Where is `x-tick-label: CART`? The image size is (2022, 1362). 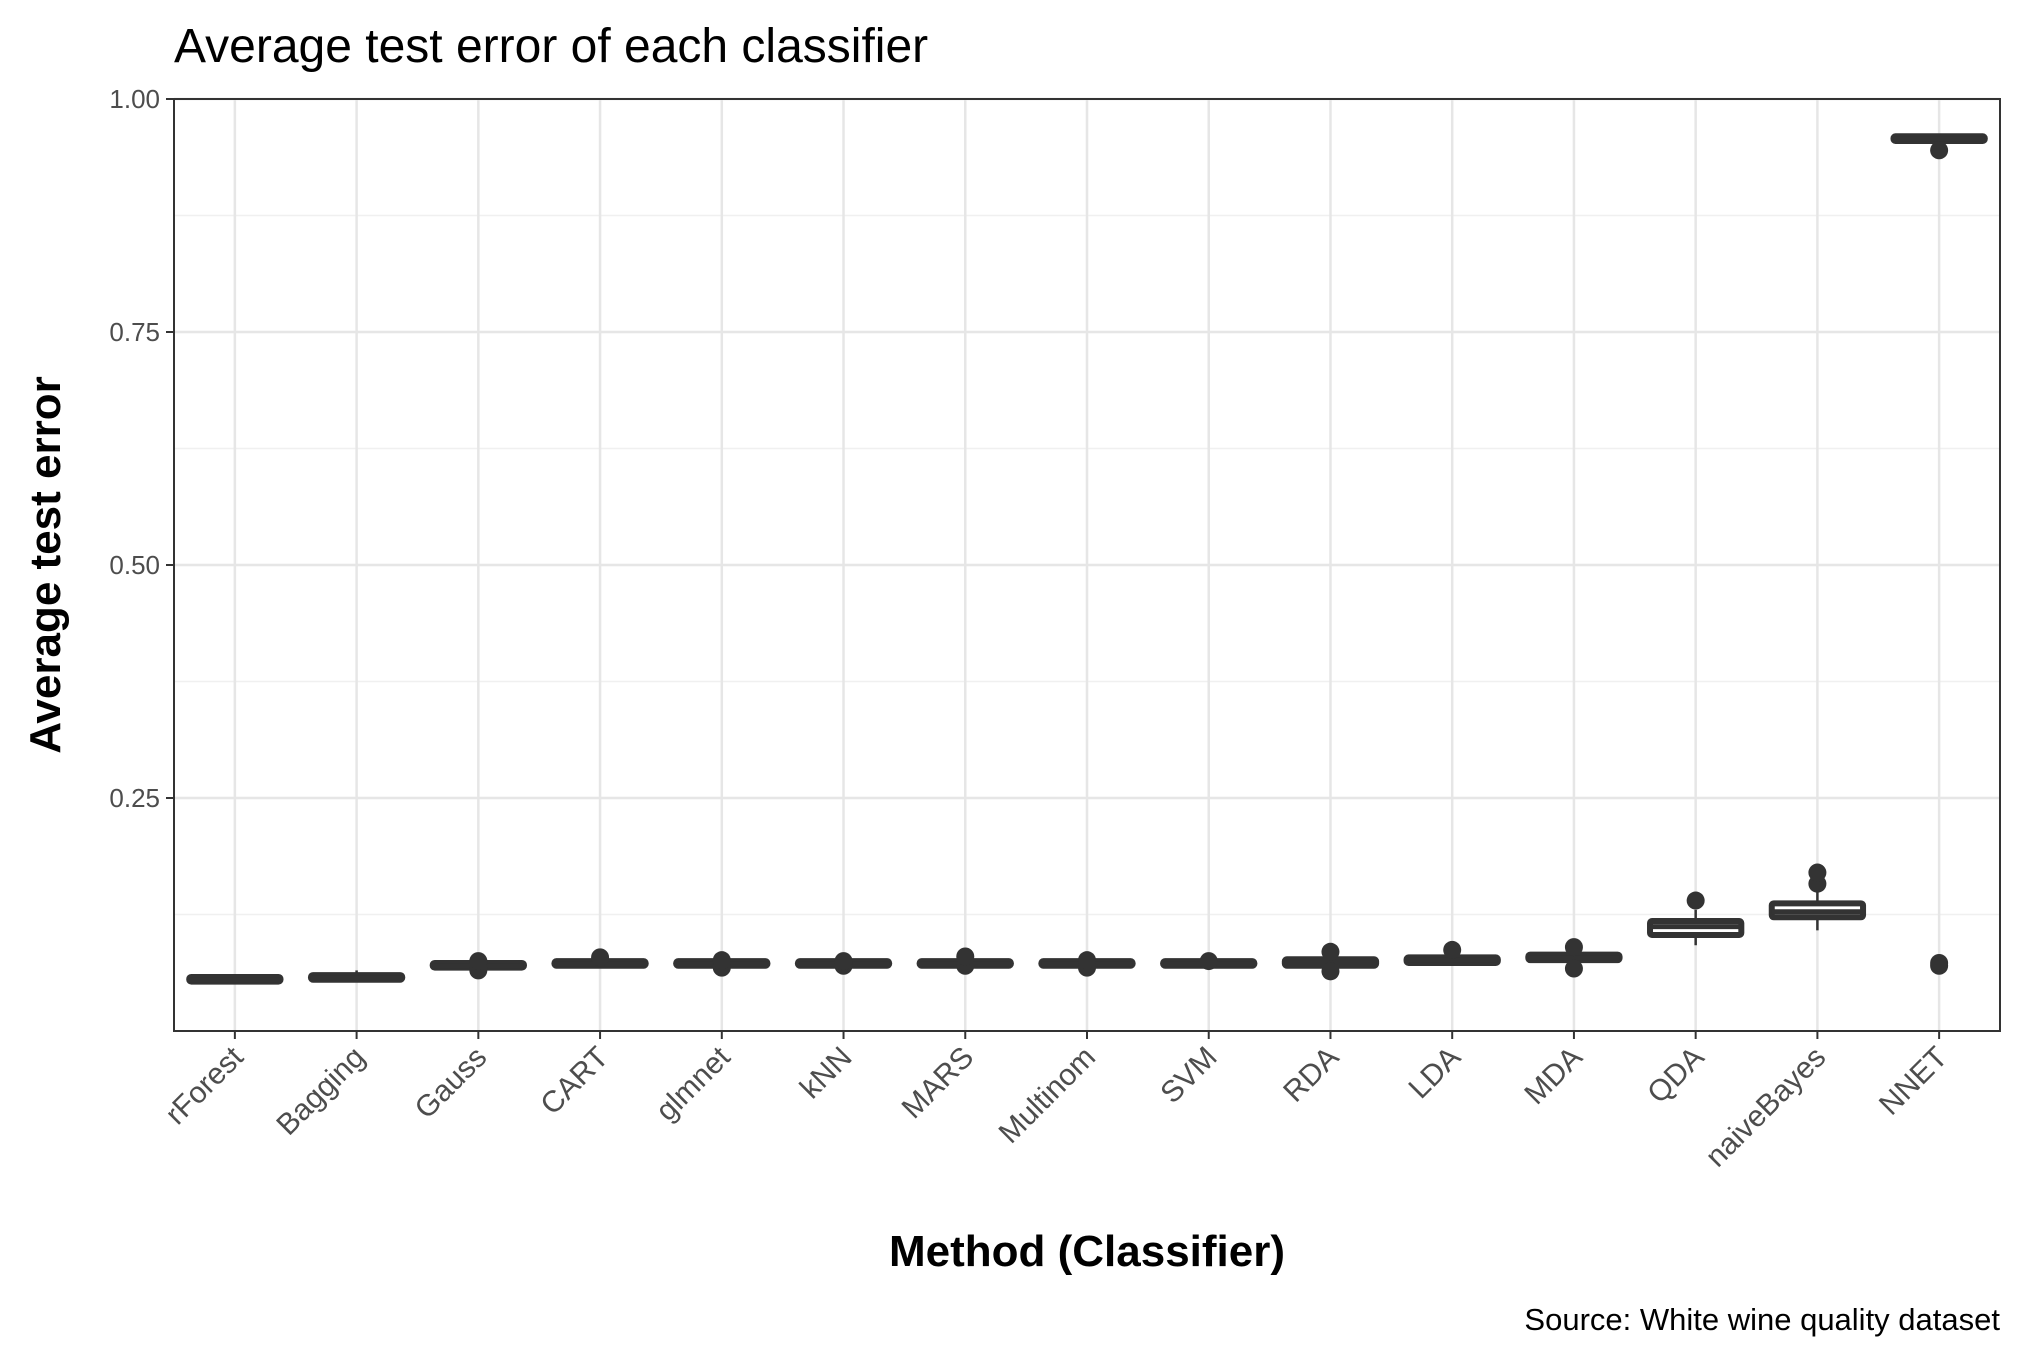
x-tick-label: CART is located at coordinates (574, 1081).